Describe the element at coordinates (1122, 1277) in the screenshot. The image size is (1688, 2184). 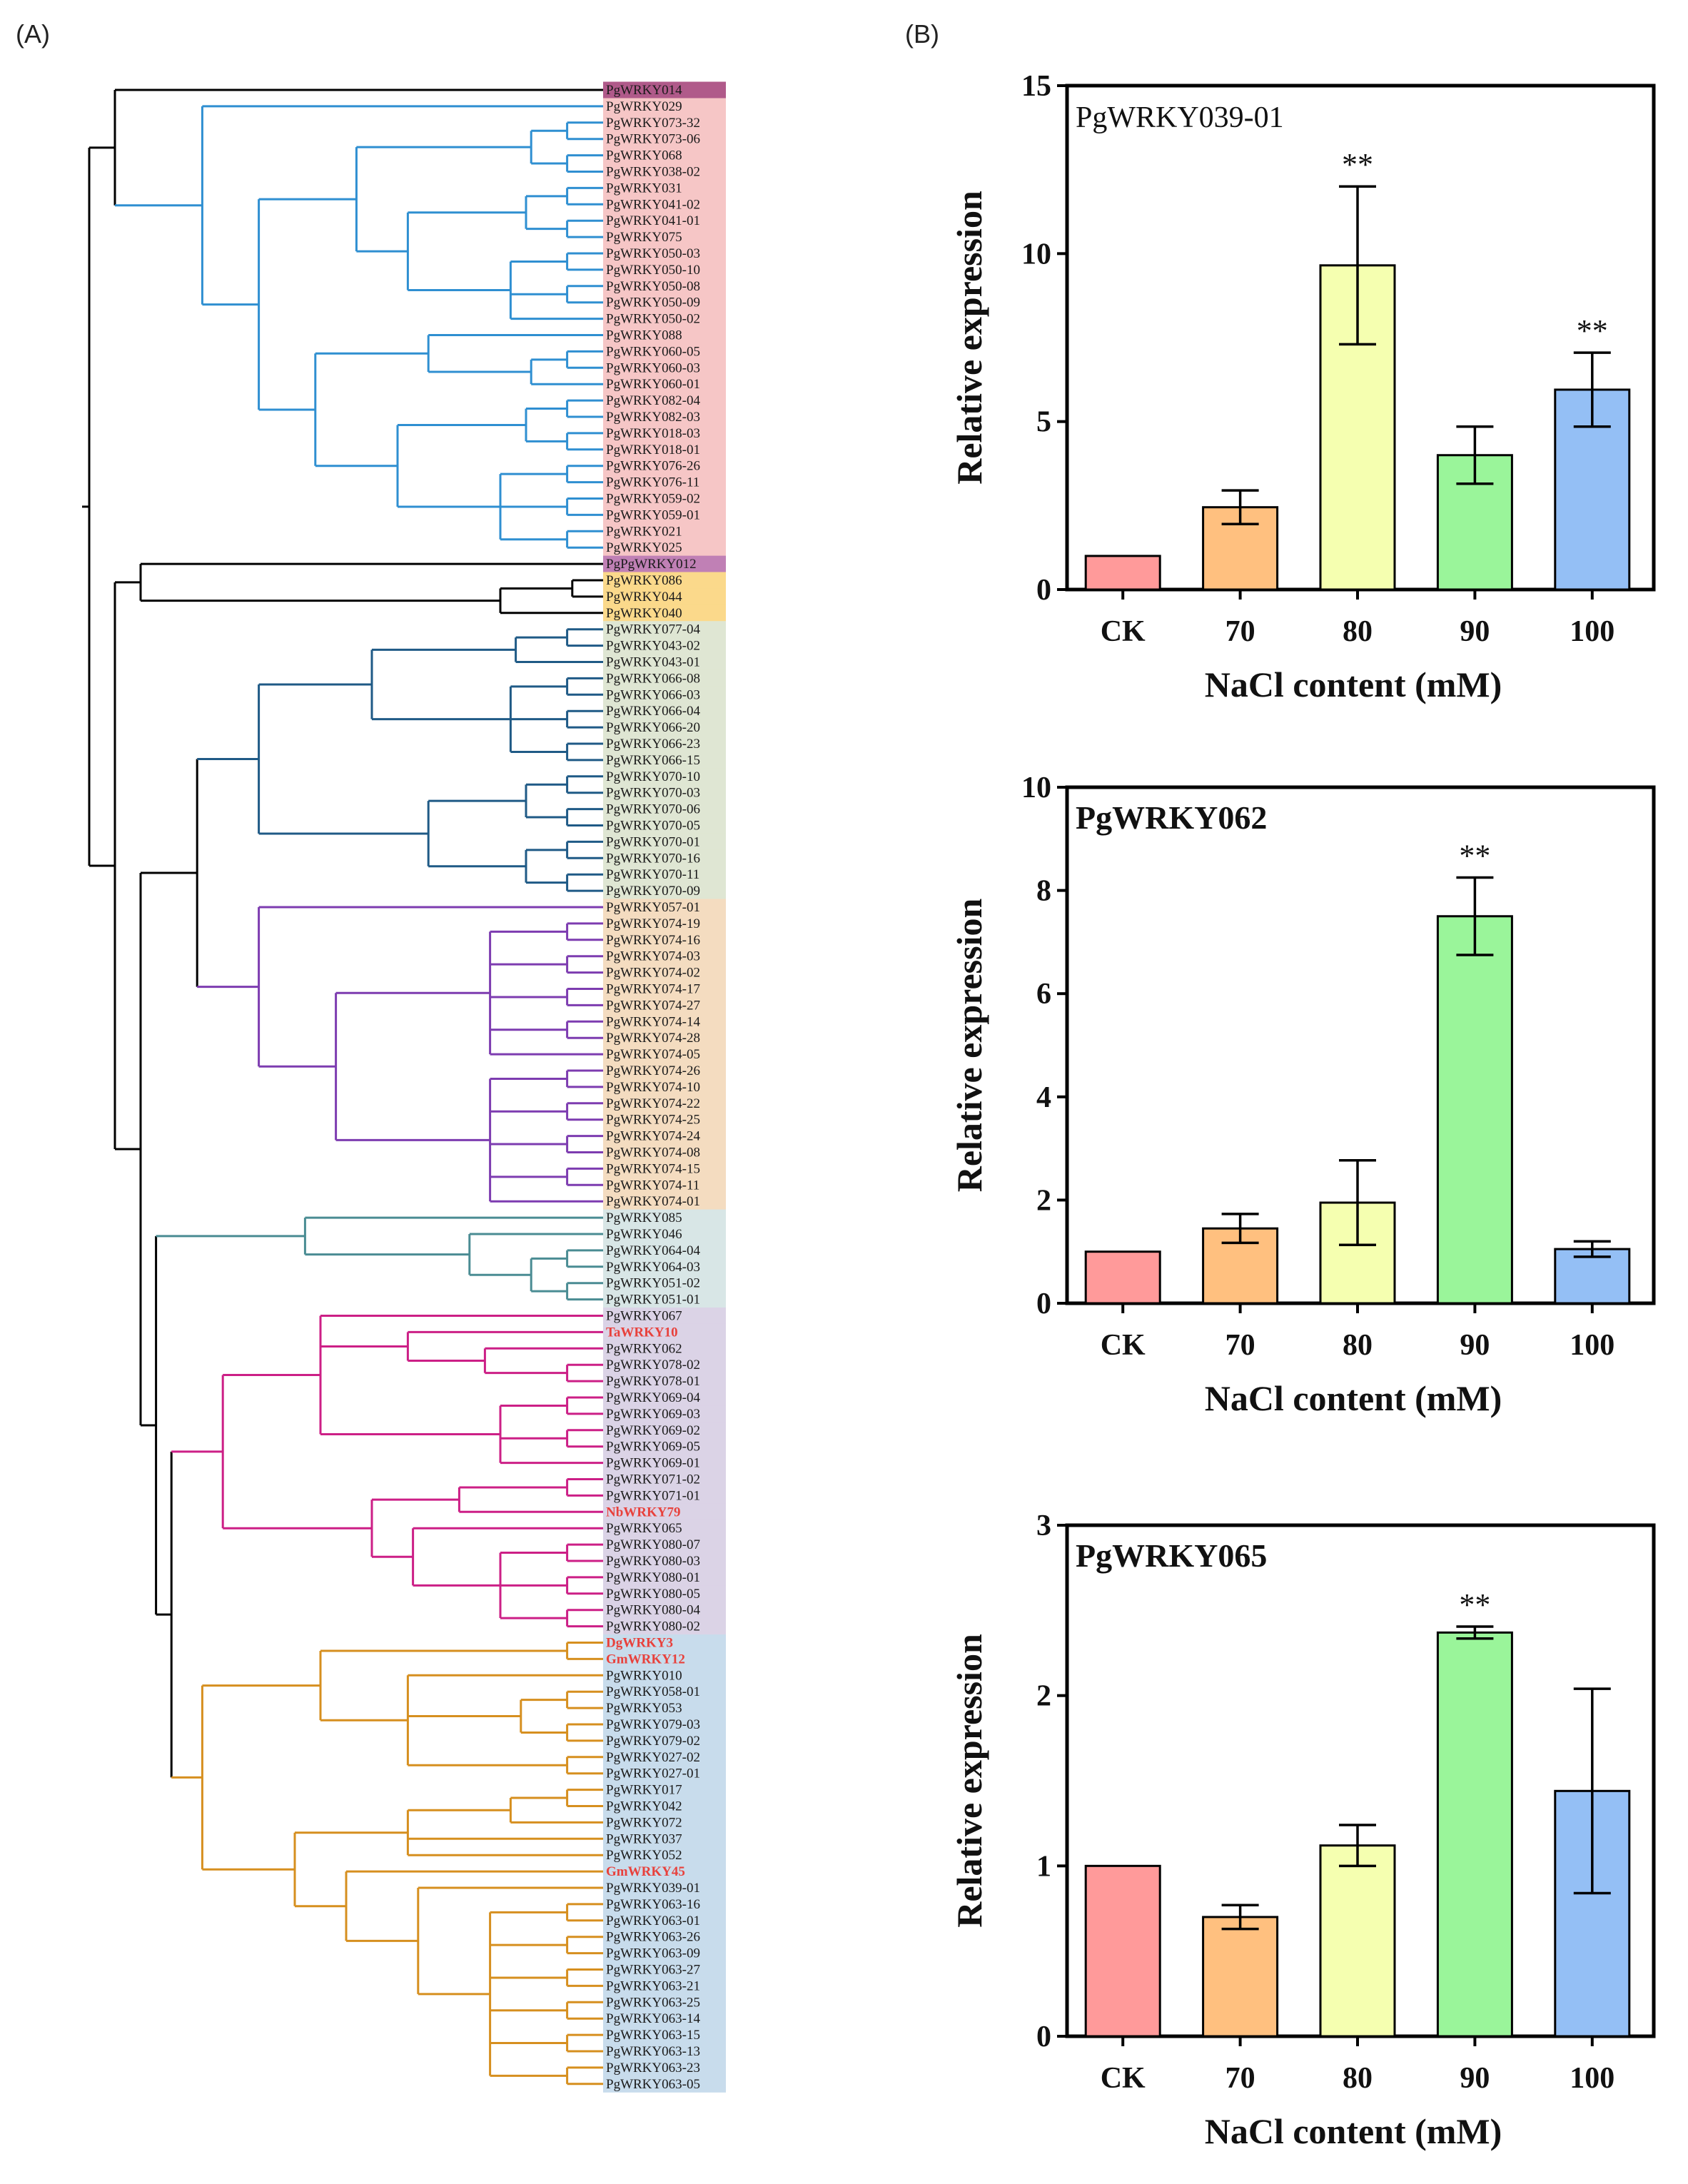
I see `bar-CK` at that location.